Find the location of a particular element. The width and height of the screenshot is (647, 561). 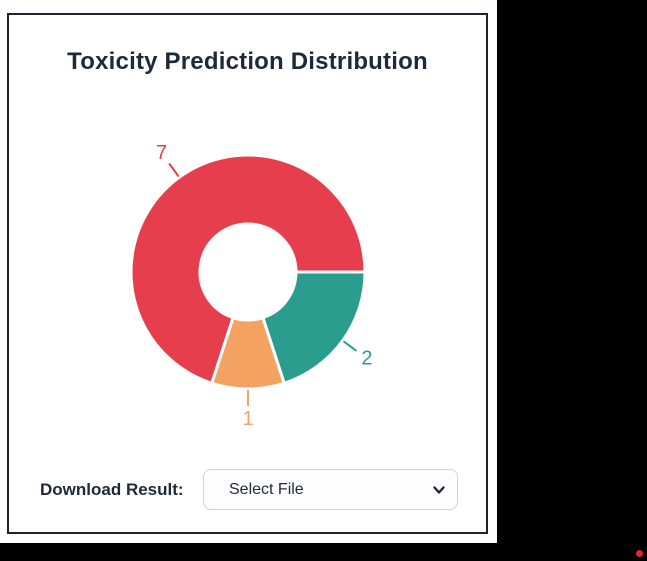

download-file-select: Select File is located at coordinates (330, 489).